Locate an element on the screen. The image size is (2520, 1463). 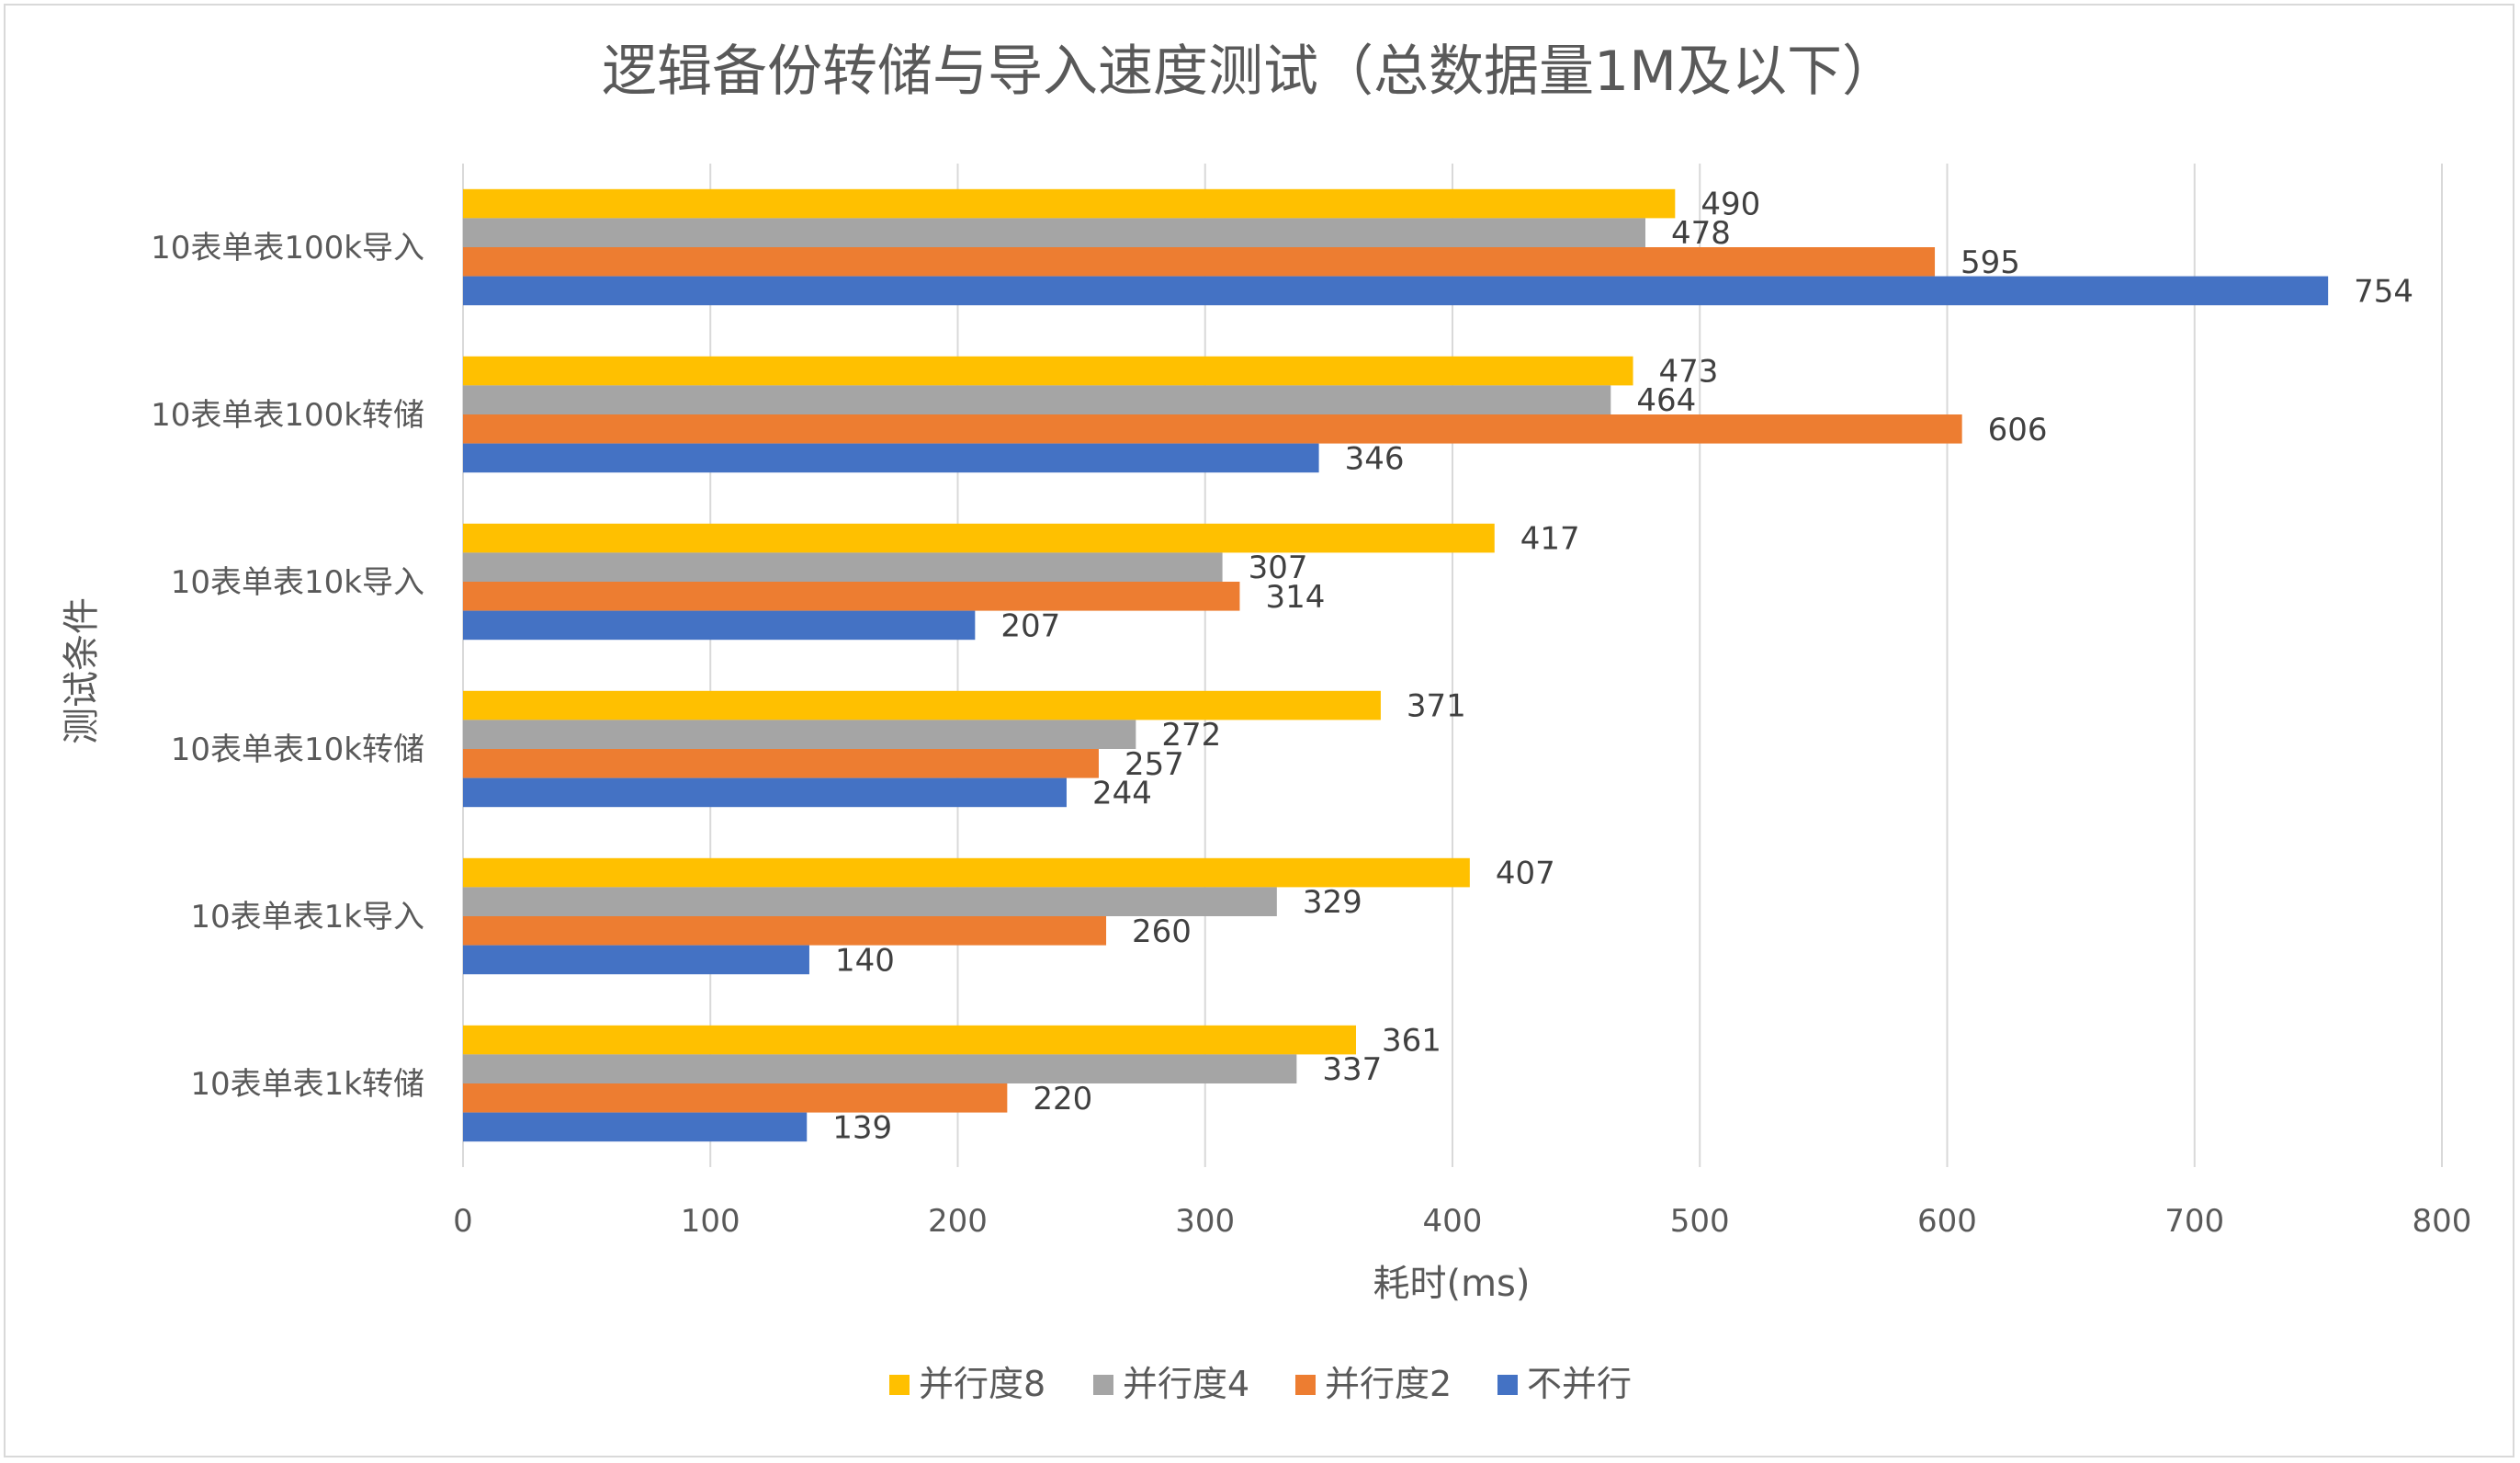
data-label: 407 is located at coordinates (1525, 874).